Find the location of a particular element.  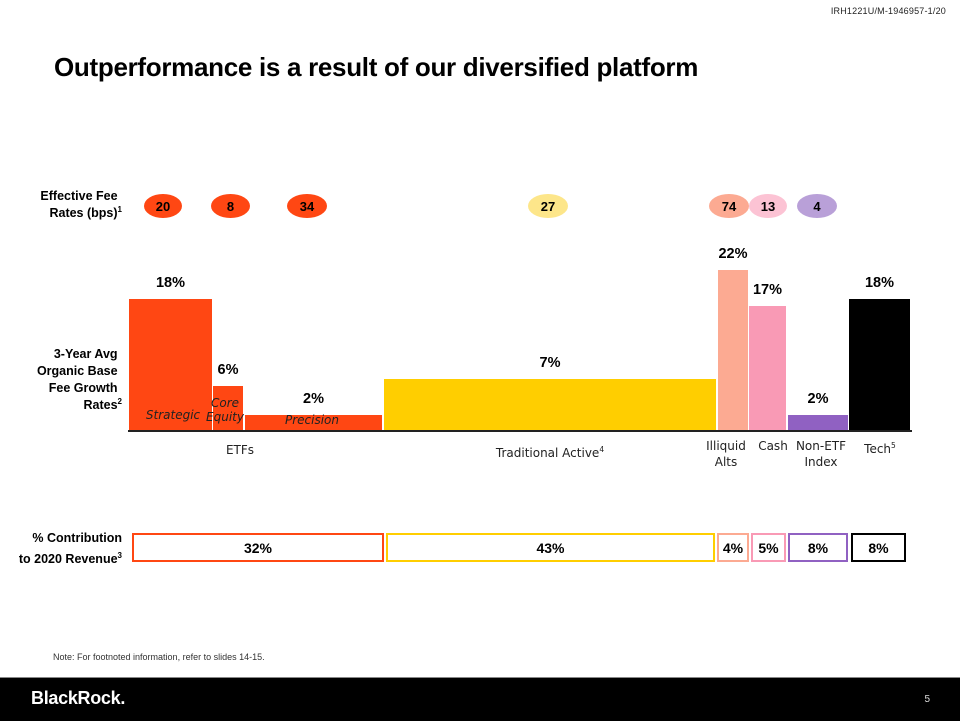

bar-value-traditional-active: 7% is located at coordinates (550, 363).